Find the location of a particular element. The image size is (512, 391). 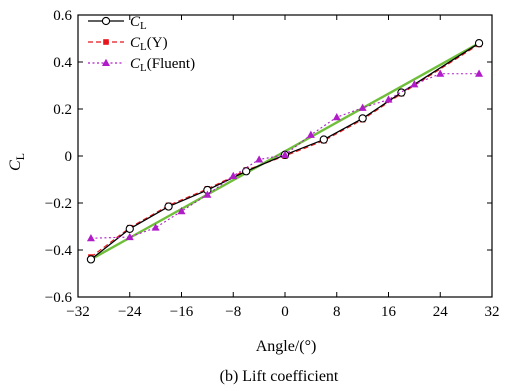

y-tick-label: 0 is located at coordinates (69, 157).